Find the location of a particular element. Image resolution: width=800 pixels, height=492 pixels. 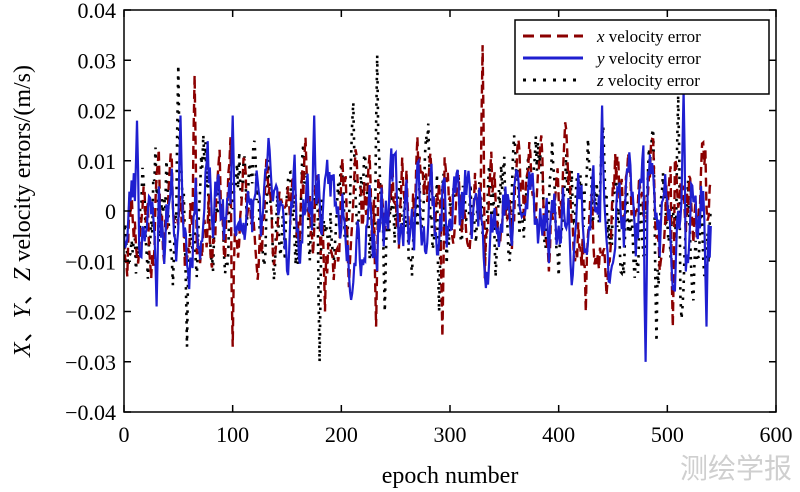

y-tick-label: 0.01 is located at coordinates (97, 161).